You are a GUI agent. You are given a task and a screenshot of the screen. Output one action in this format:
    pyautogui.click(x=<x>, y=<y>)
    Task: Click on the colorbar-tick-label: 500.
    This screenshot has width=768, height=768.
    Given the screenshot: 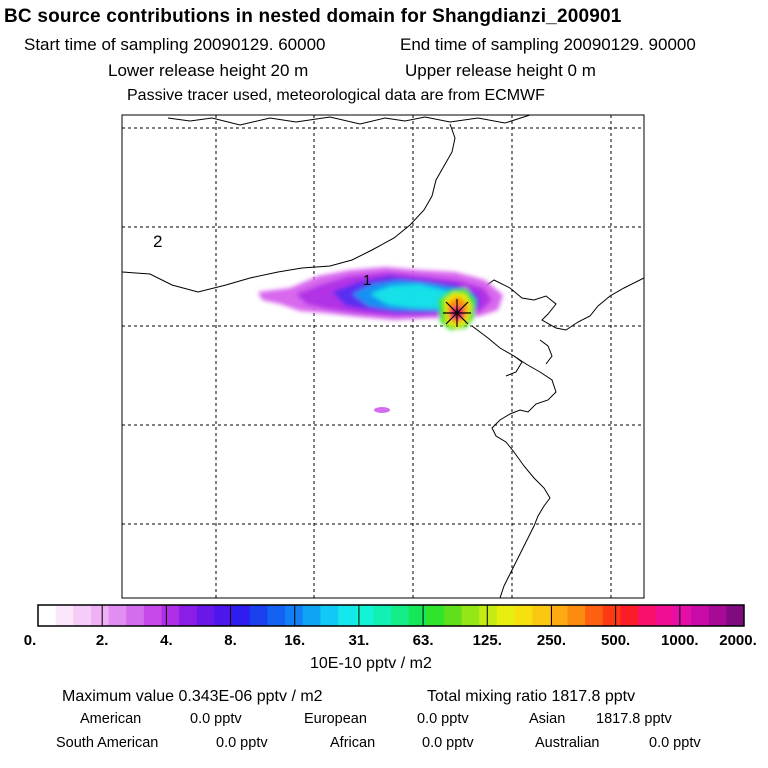 What is the action you would take?
    pyautogui.click(x=616, y=640)
    